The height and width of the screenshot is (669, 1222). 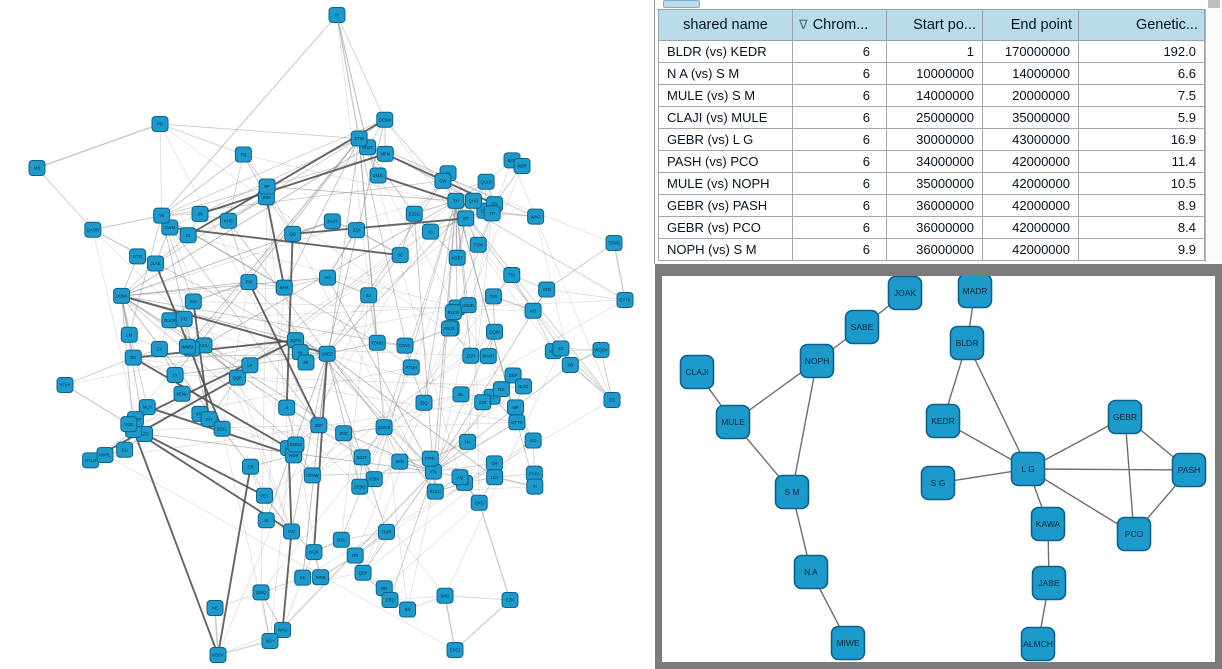 I want to click on node-bldr: BLDR, so click(x=967, y=343).